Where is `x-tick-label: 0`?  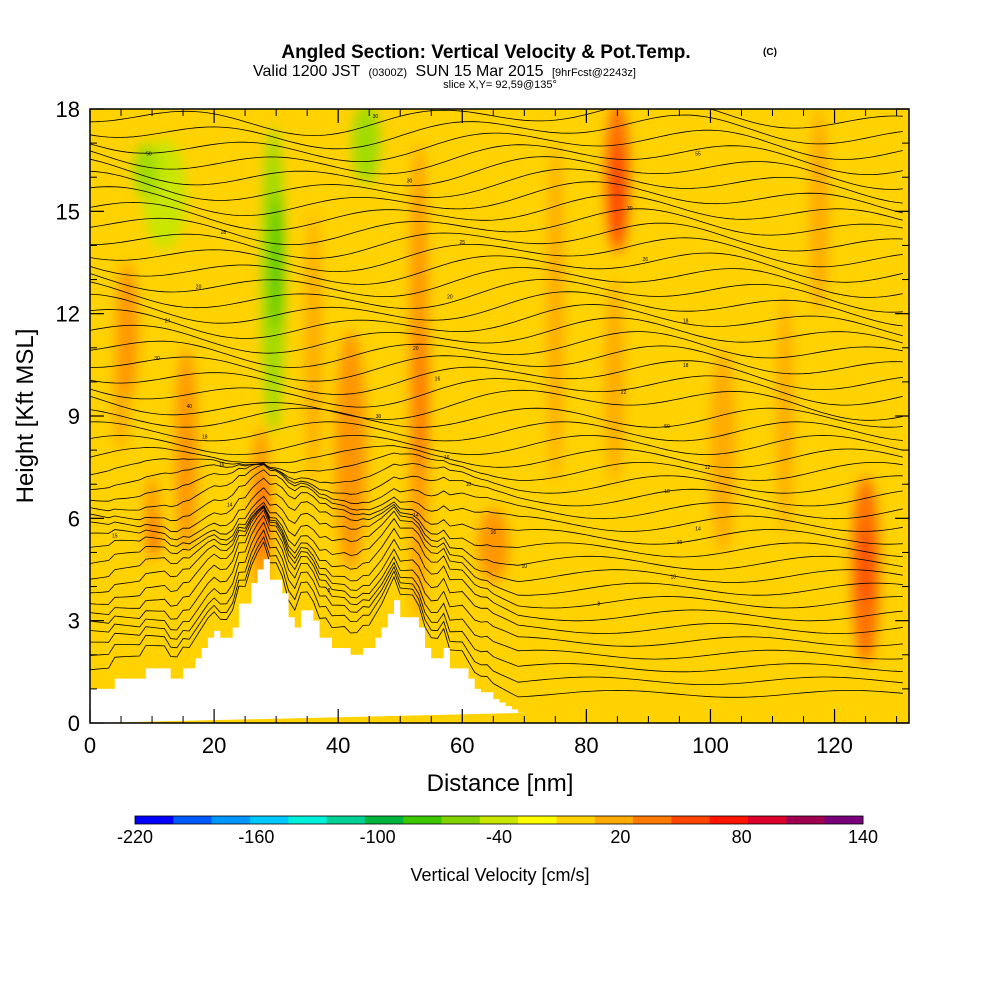 x-tick-label: 0 is located at coordinates (90, 745).